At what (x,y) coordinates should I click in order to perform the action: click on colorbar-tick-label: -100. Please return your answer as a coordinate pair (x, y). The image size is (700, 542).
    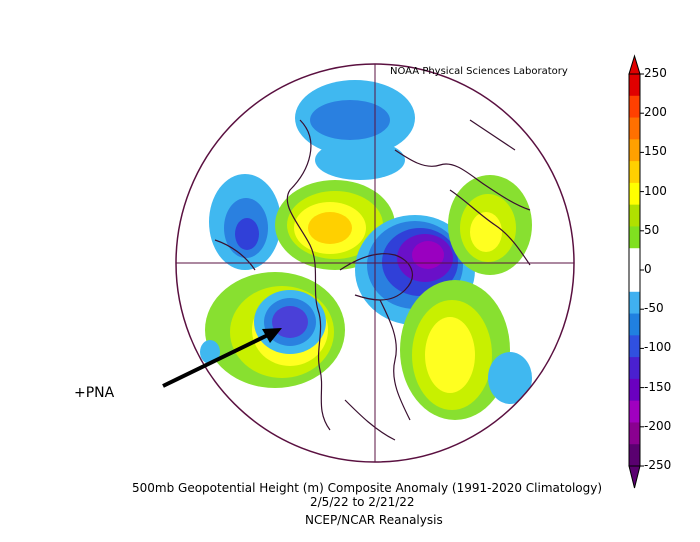
    Looking at the image, I should click on (658, 347).